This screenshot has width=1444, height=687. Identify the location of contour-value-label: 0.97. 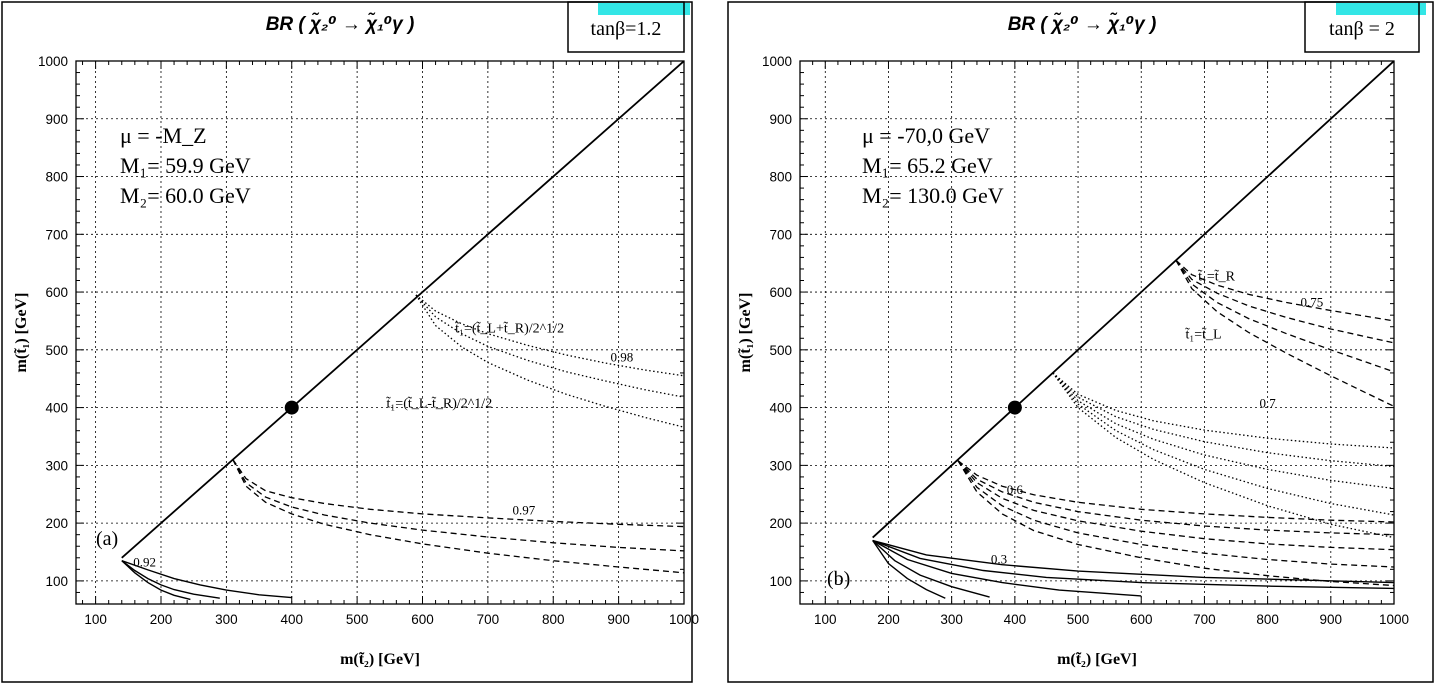
(523, 509).